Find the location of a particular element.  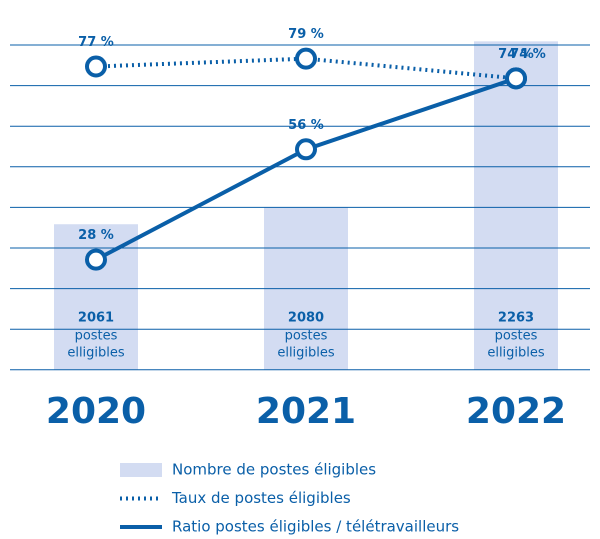

point-label: 28 % is located at coordinates (96, 235).